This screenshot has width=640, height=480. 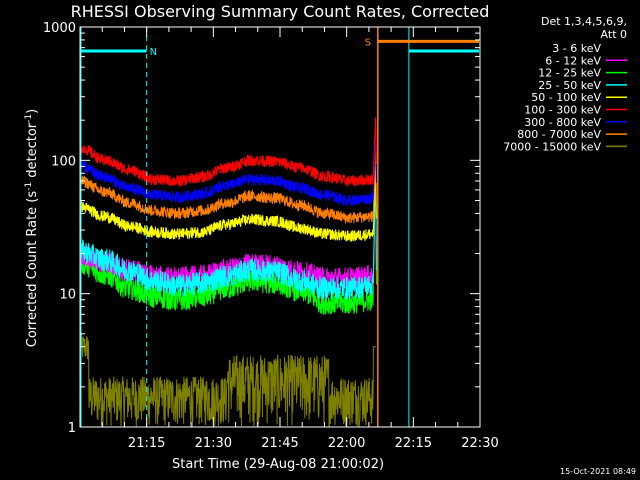 What do you see at coordinates (32, 228) in the screenshot?
I see `y-axis-label: Corrected Count Rate (s-1 detector-1)` at bounding box center [32, 228].